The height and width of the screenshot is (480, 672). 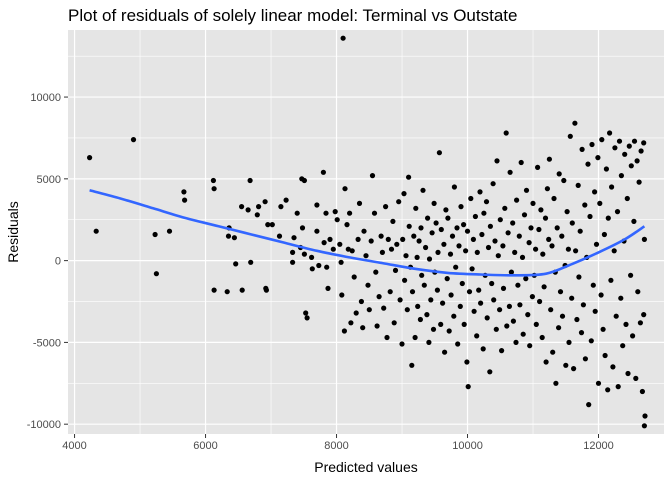 I want to click on y-axis-title: Residuals, so click(x=13, y=231).